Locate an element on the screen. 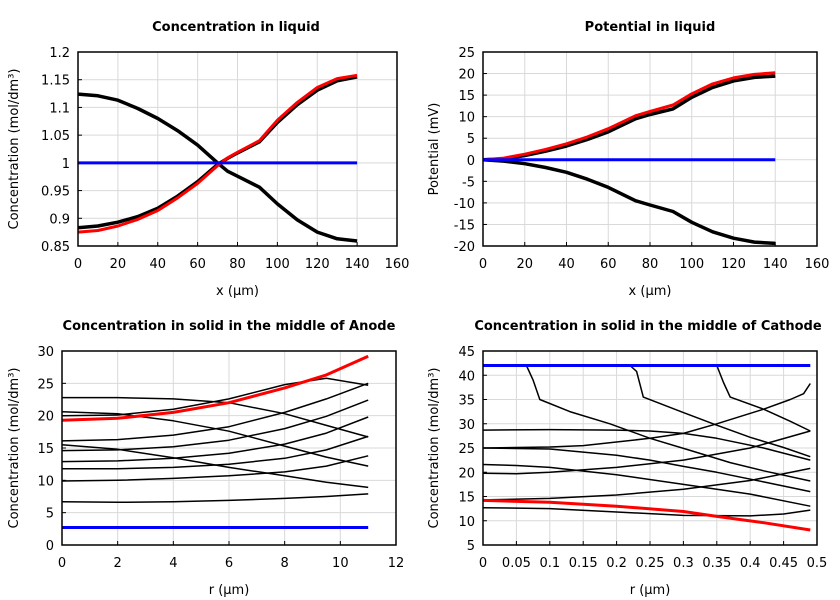 The height and width of the screenshot is (600, 840). x-tick-label: 0.25 is located at coordinates (650, 563).